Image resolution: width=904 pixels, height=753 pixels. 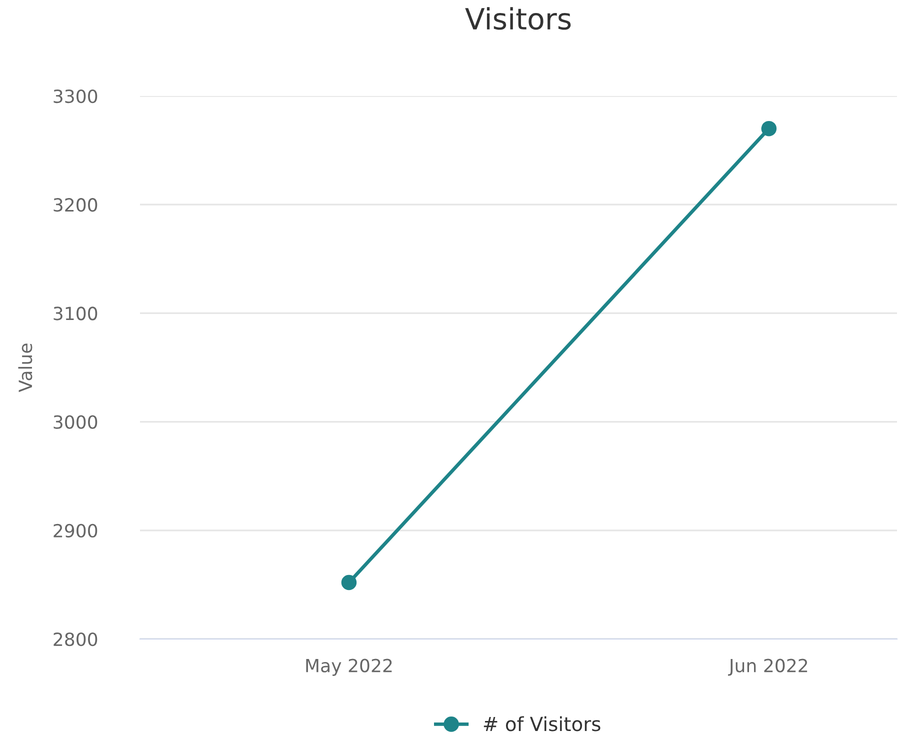 What do you see at coordinates (768, 667) in the screenshot?
I see `x-tick-label: Jun 2022` at bounding box center [768, 667].